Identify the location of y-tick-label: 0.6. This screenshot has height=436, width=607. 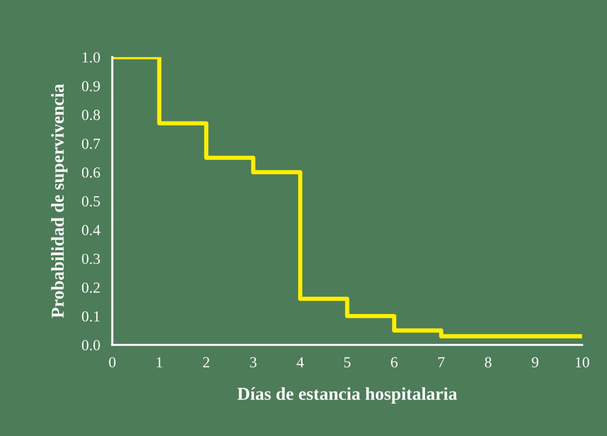
(91, 172).